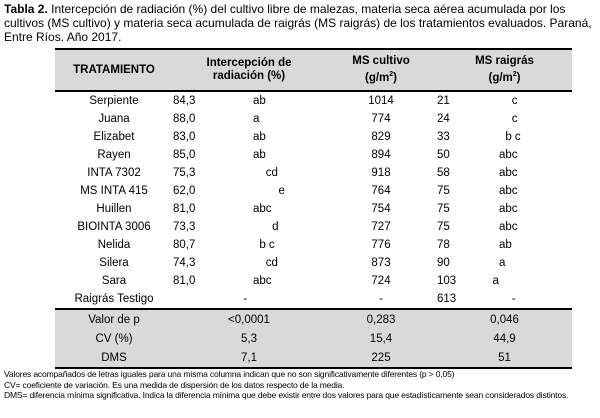  What do you see at coordinates (249, 69) in the screenshot?
I see `header-intercepcion: Intercepción de radiación (%)` at bounding box center [249, 69].